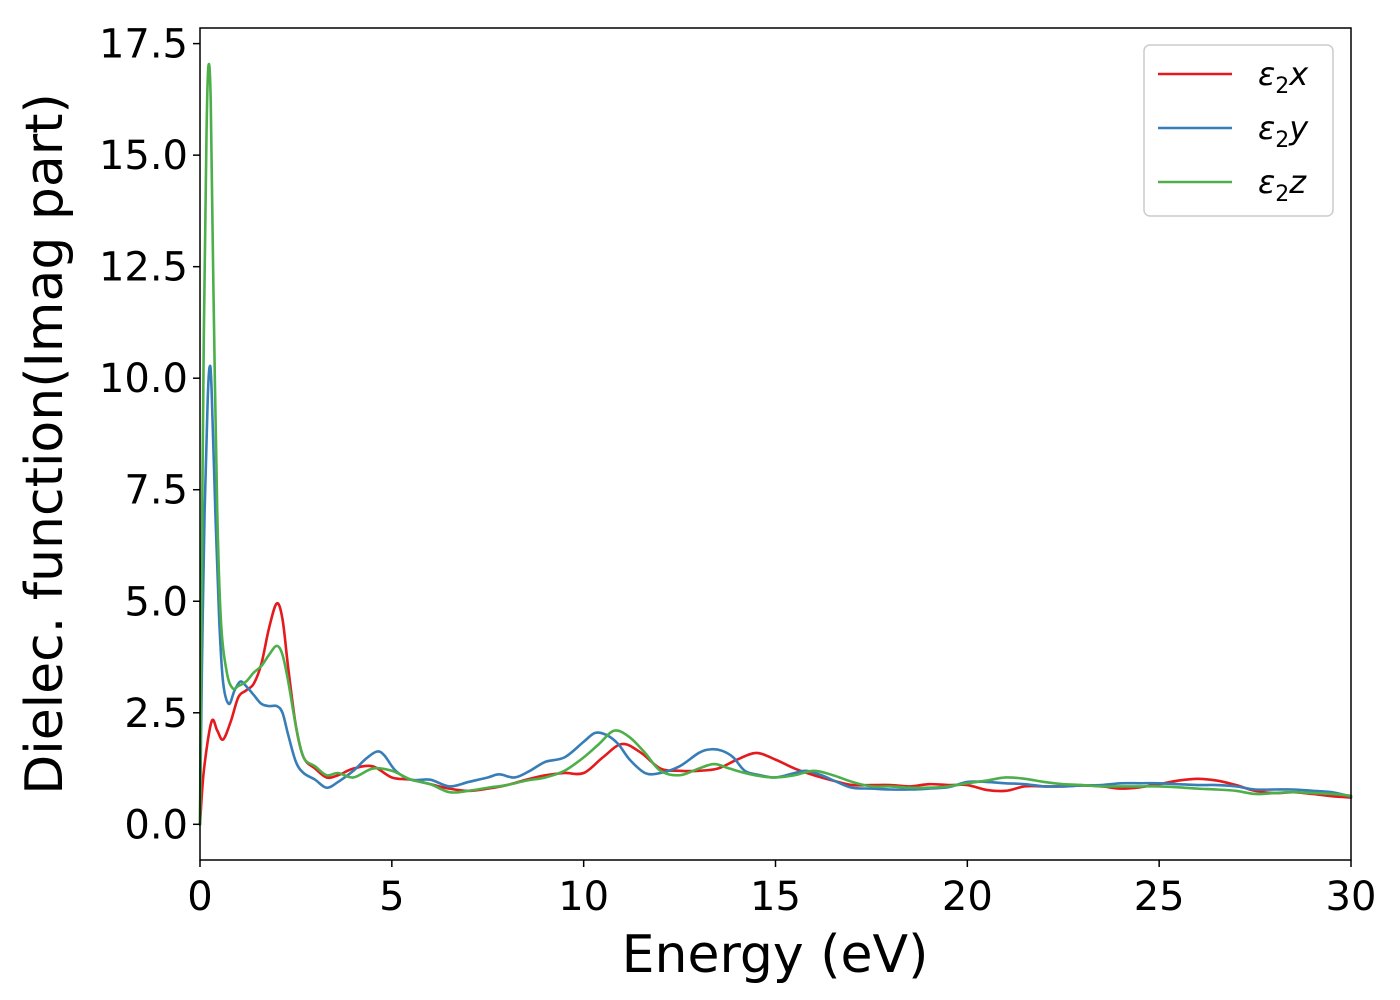 The image size is (1400, 1000). What do you see at coordinates (1282, 185) in the screenshot?
I see `legend-label-z: ε2z` at bounding box center [1282, 185].